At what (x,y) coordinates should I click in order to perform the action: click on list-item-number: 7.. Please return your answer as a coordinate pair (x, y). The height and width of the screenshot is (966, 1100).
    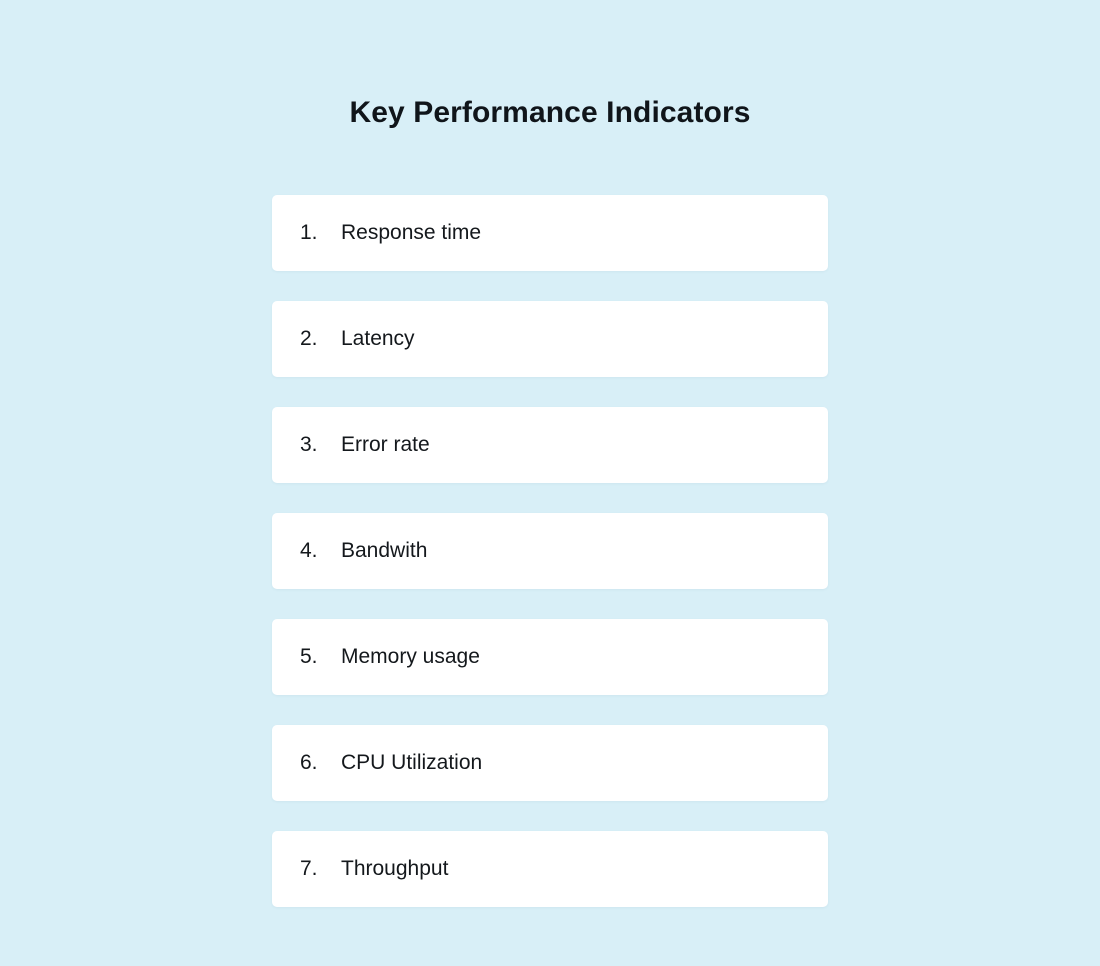
    Looking at the image, I should click on (309, 868).